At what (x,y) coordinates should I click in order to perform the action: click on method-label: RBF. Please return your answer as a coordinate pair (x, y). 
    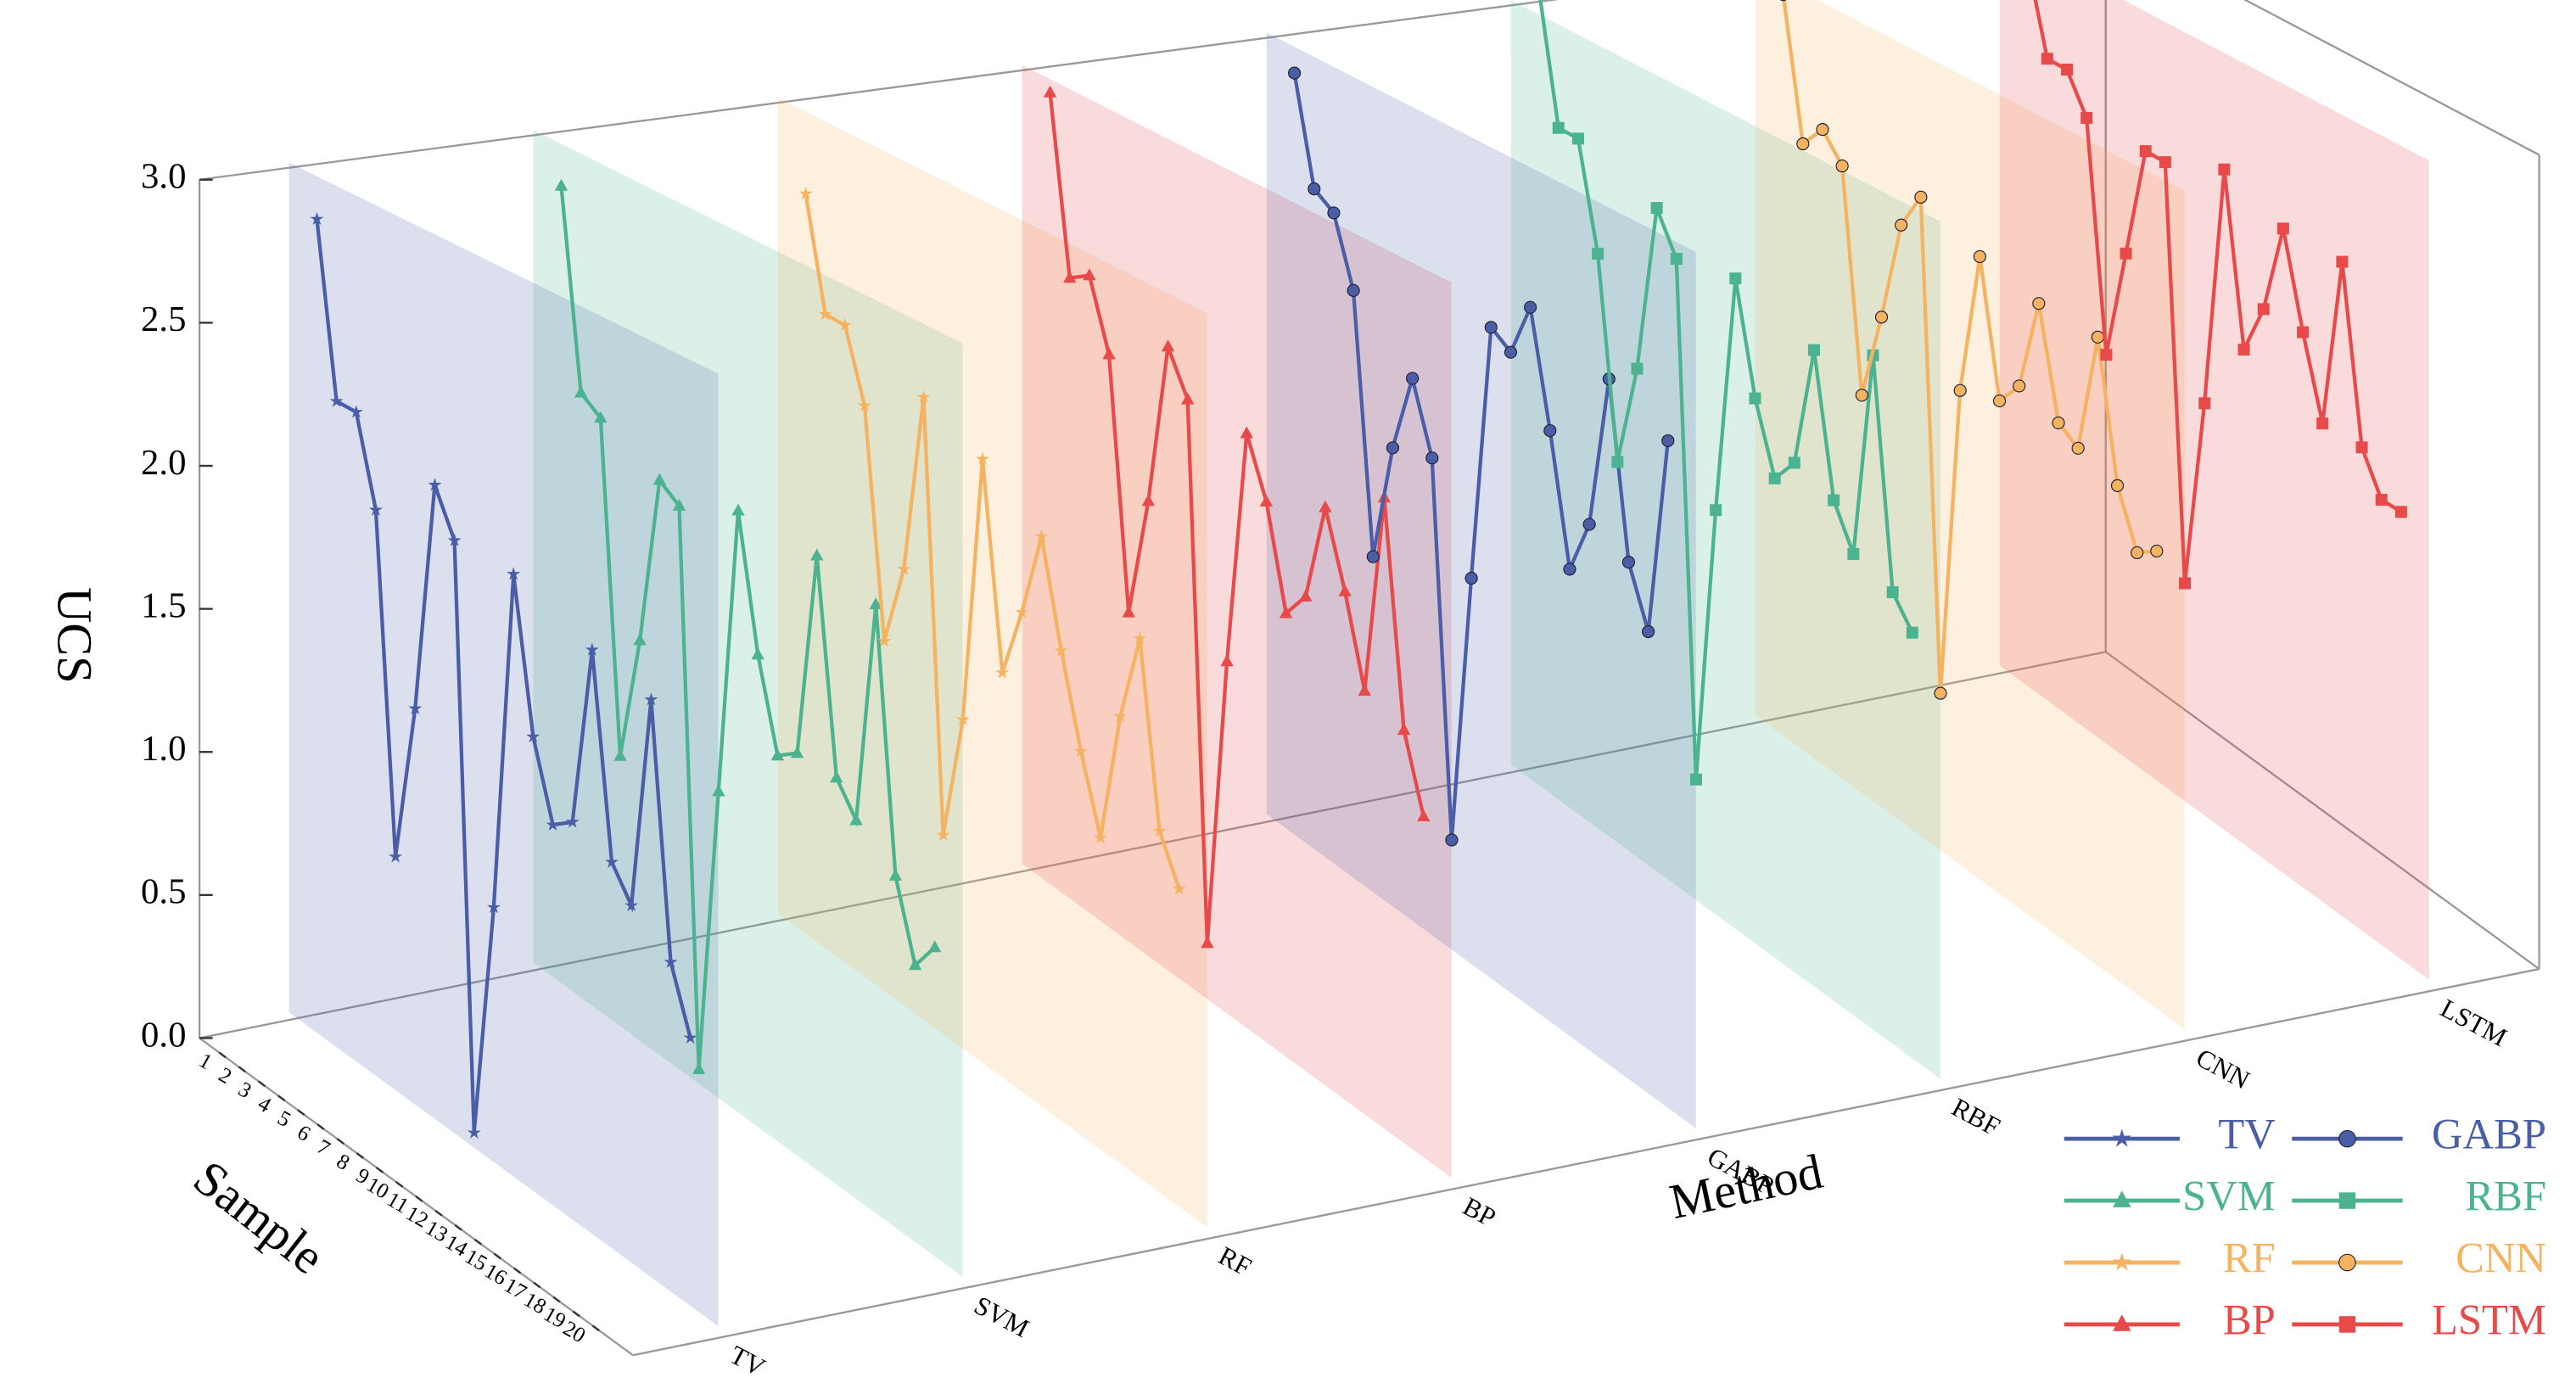
    Looking at the image, I should click on (1976, 1117).